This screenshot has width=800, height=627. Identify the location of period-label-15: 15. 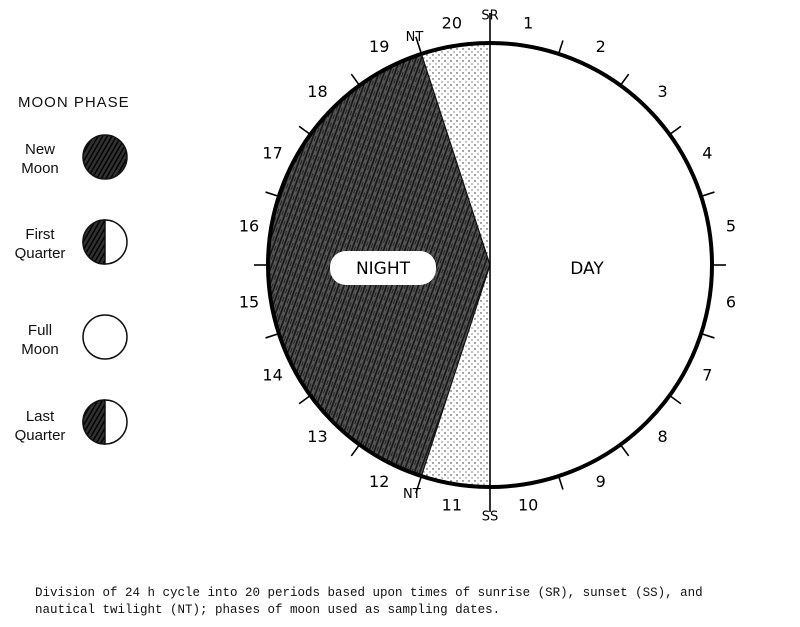
(249, 302).